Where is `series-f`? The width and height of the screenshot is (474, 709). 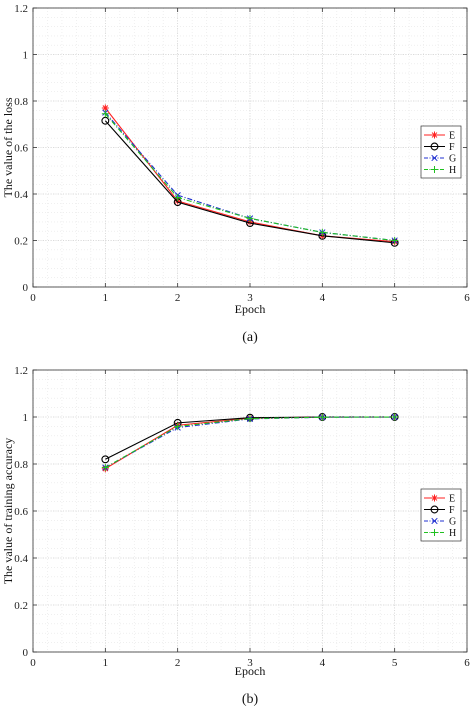 series-f is located at coordinates (250, 181).